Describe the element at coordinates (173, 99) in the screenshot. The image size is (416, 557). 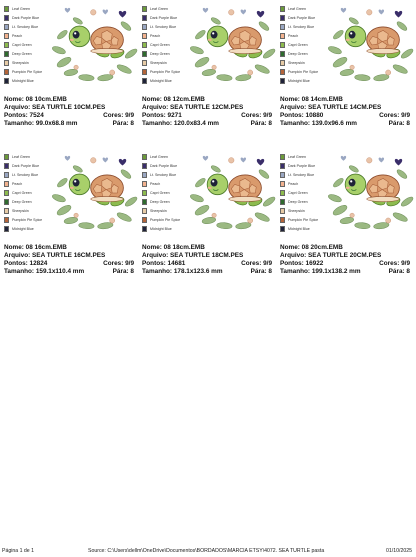
I see `design-name: Nome: 08 12cm.EMB` at that location.